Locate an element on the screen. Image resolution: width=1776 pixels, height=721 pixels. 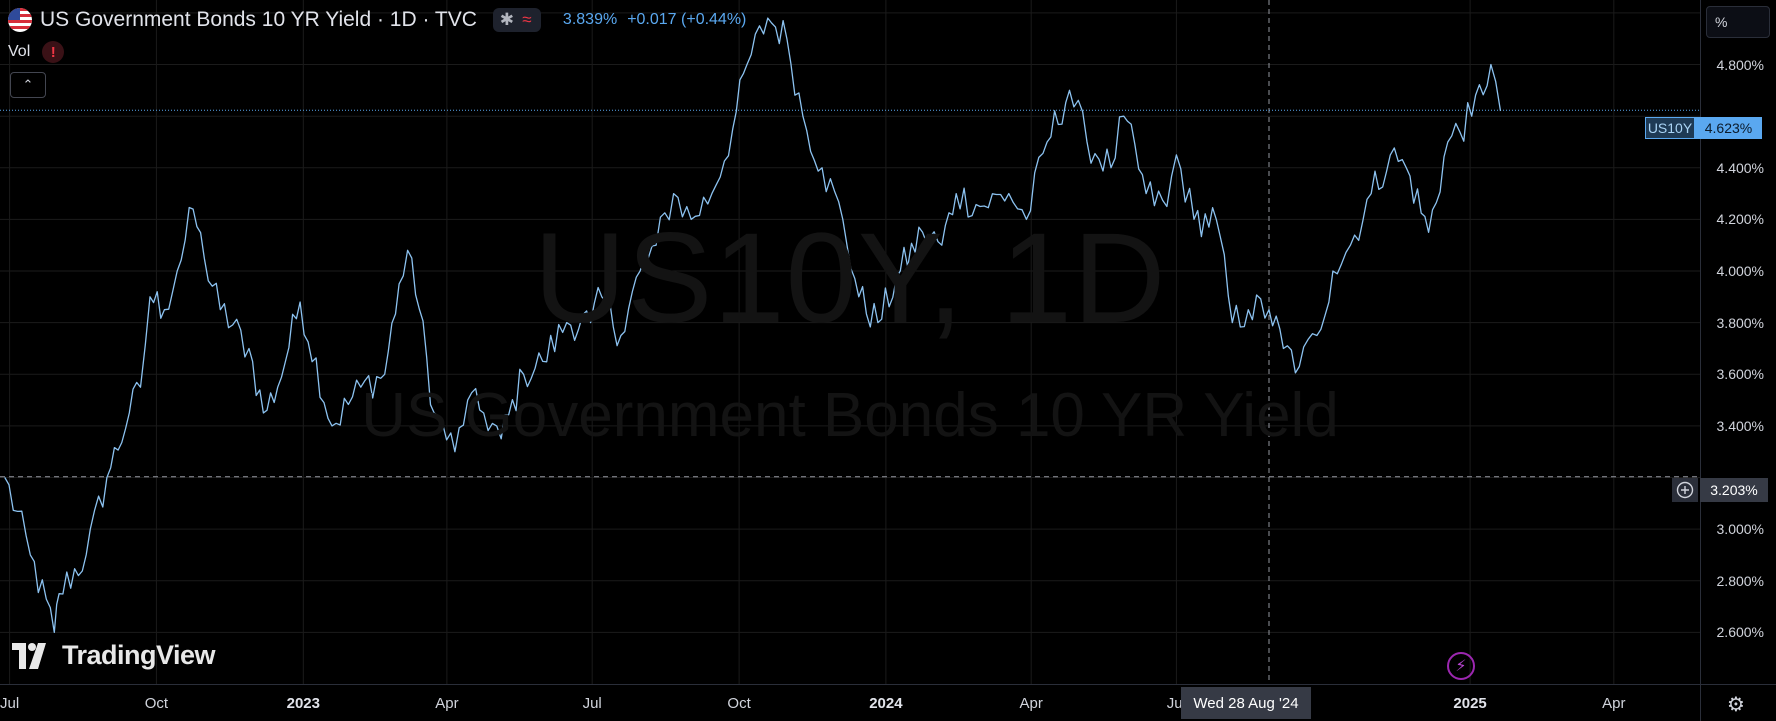
collapse-legend-button: ⌃ is located at coordinates (28, 85).